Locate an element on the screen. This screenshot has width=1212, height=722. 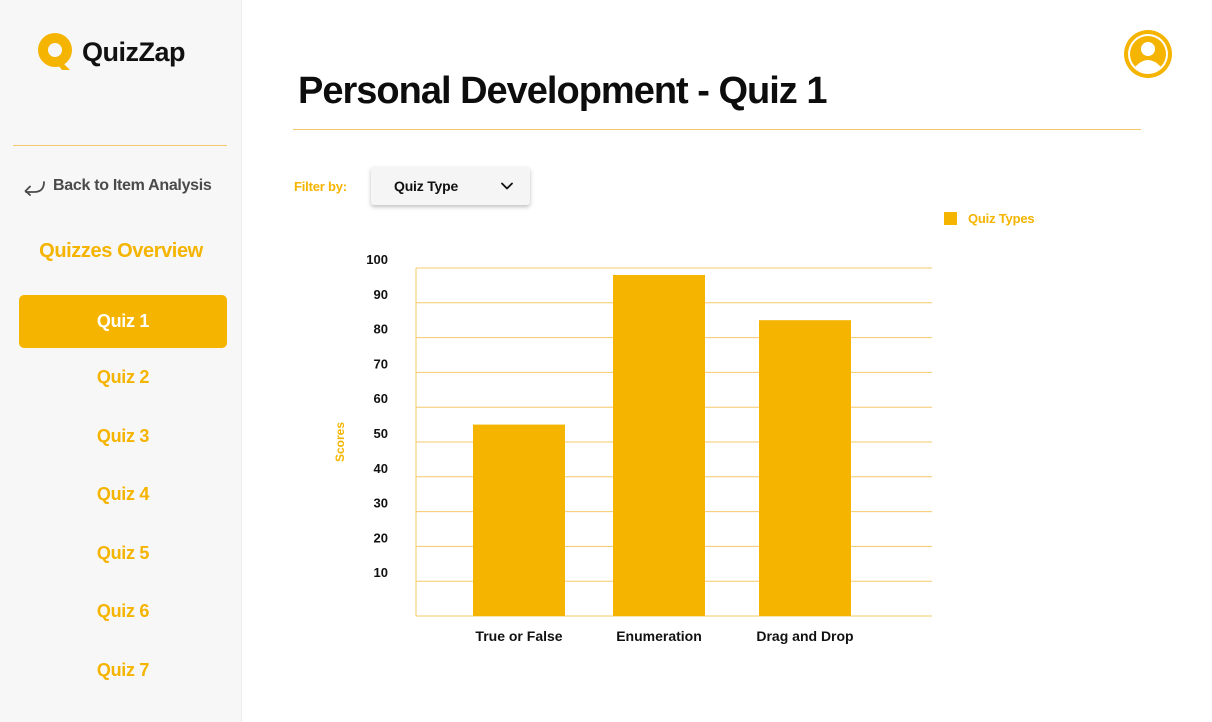
x-category-label: Enumeration is located at coordinates (659, 636).